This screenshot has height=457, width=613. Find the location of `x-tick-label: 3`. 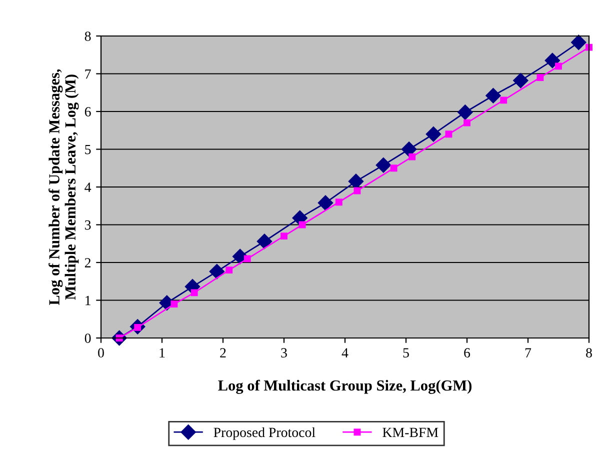

x-tick-label: 3 is located at coordinates (284, 353).